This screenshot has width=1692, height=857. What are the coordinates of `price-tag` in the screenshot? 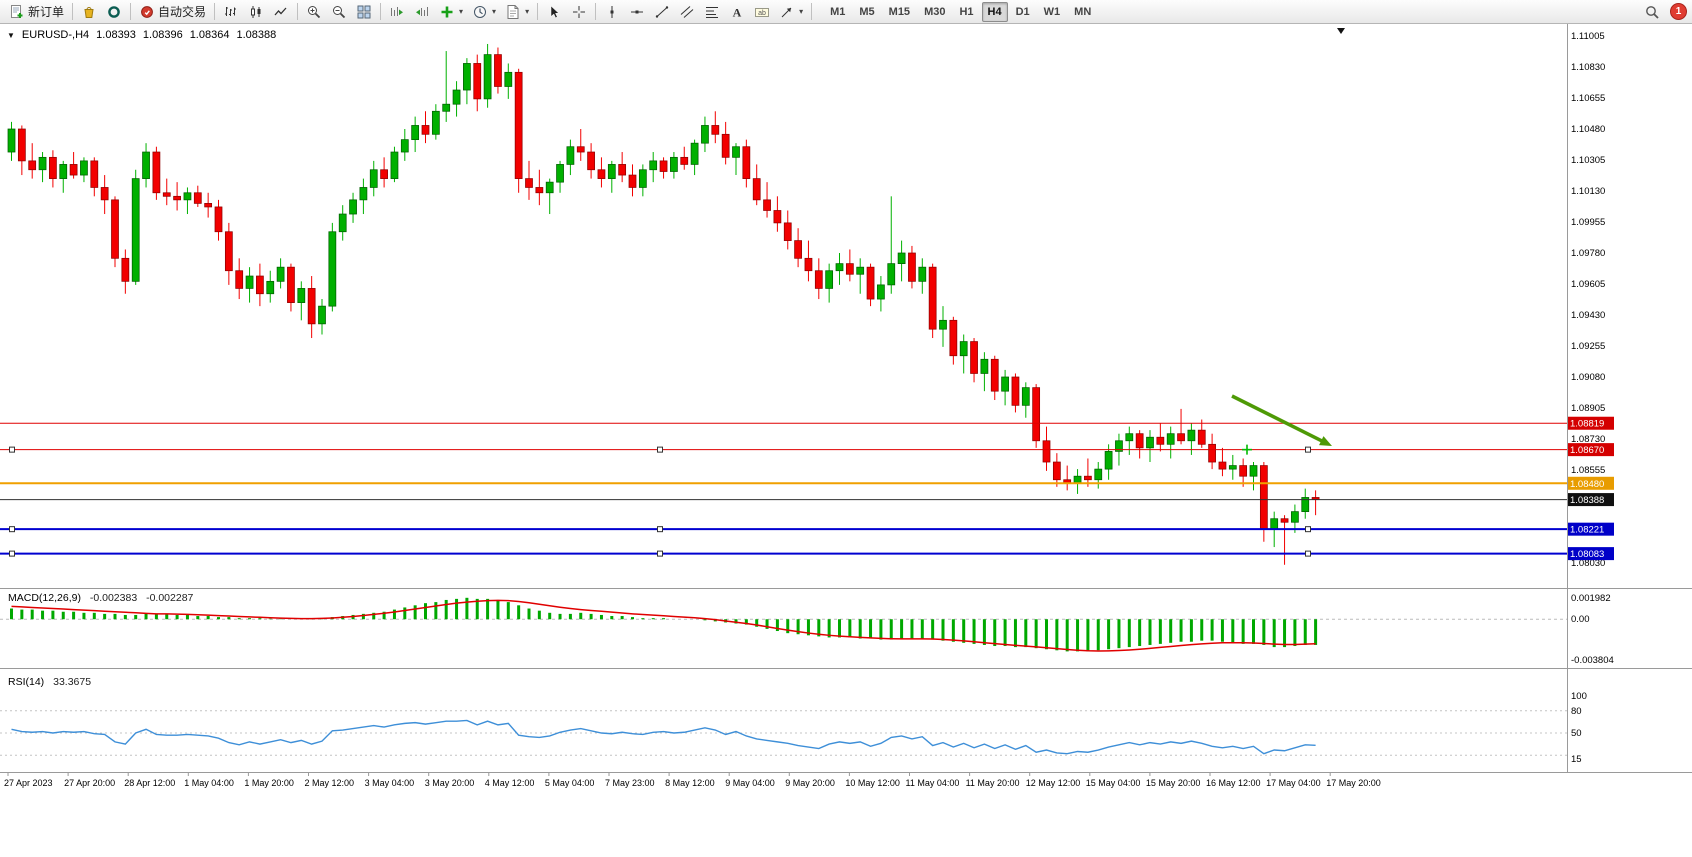 It's located at (1591, 483).